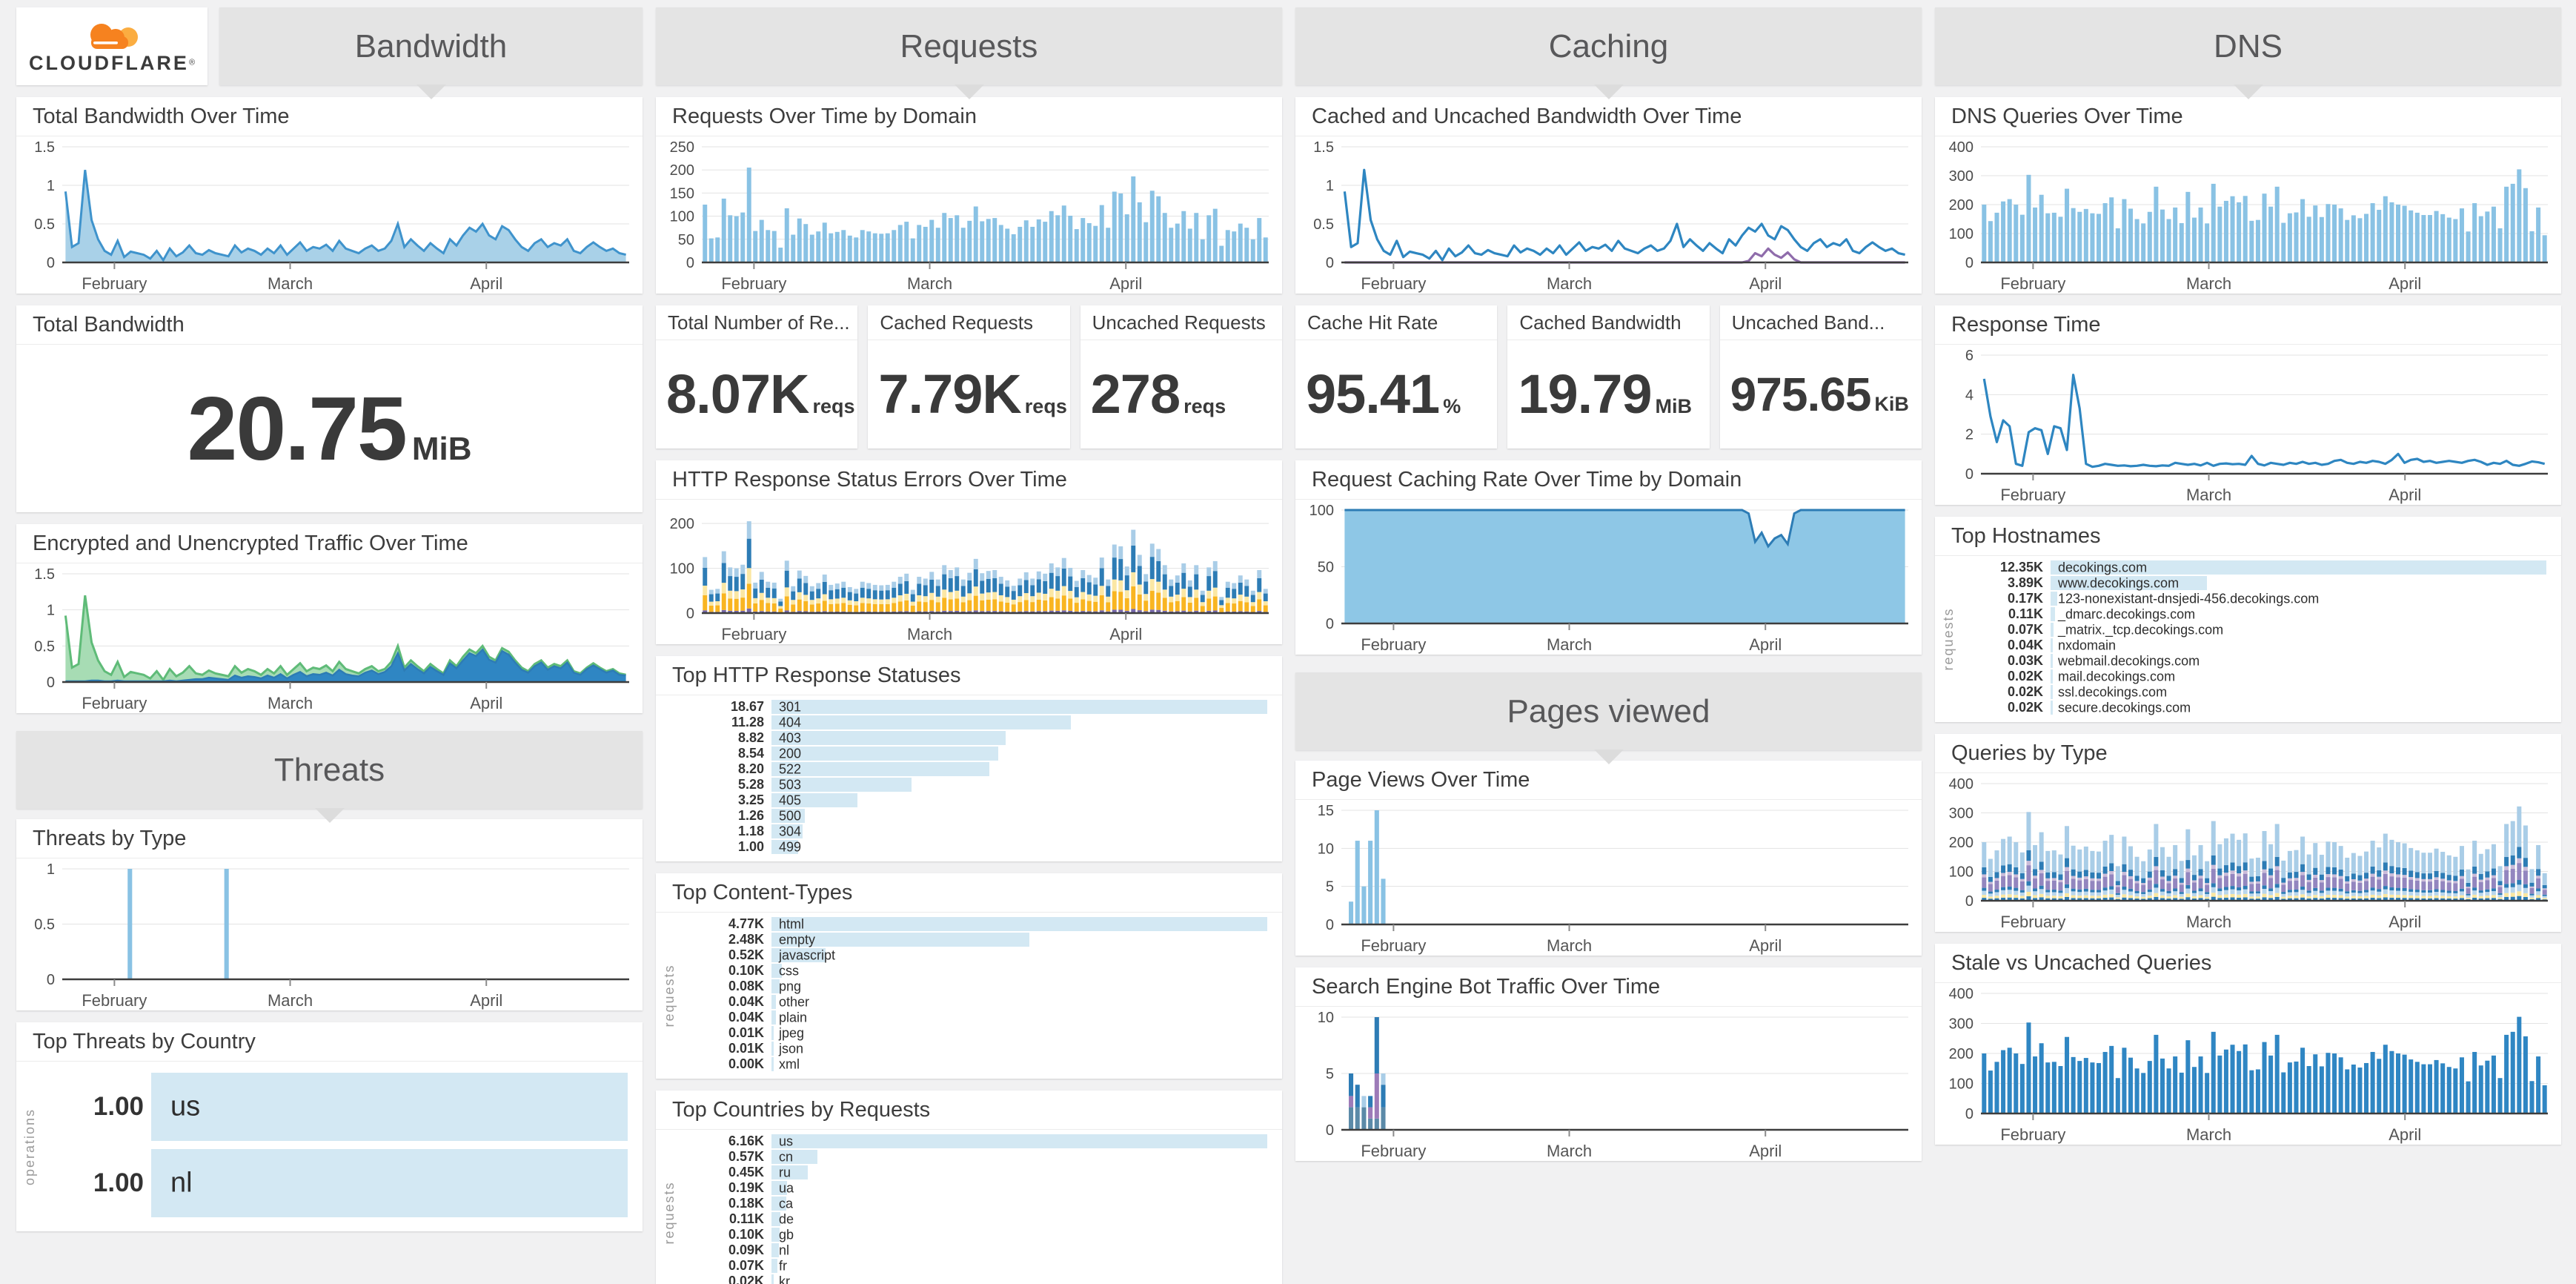 This screenshot has width=2576, height=1284. Describe the element at coordinates (1609, 878) in the screenshot. I see `page-views-chart: 0 5 10 15 February March April` at that location.